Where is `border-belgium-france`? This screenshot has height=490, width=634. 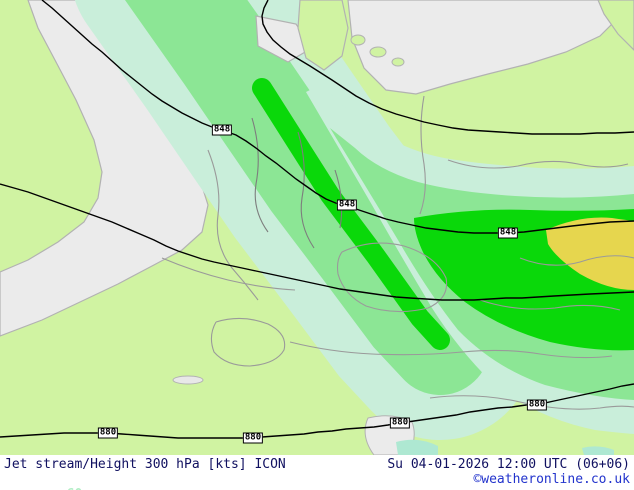
border-belgium-france is located at coordinates (228, 274).